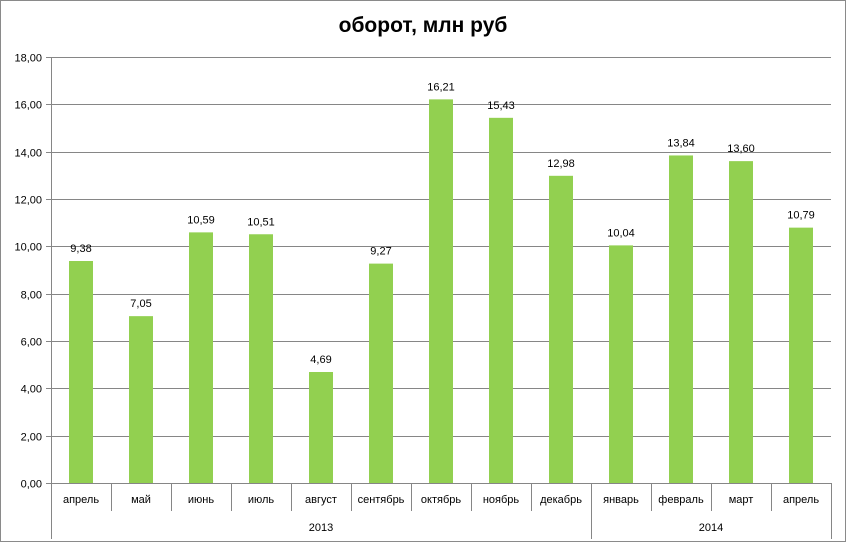  What do you see at coordinates (201, 500) in the screenshot?
I see `x-tick-label: июнь` at bounding box center [201, 500].